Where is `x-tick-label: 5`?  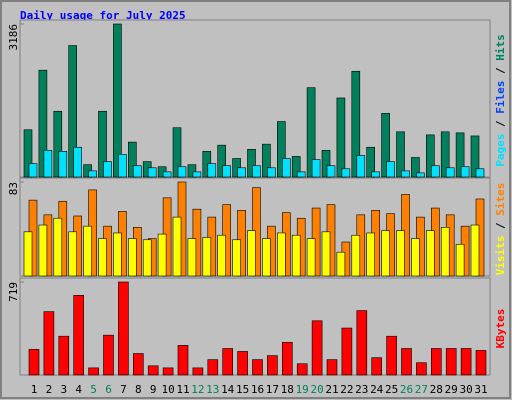
x-tick-label: 5 is located at coordinates (93, 389).